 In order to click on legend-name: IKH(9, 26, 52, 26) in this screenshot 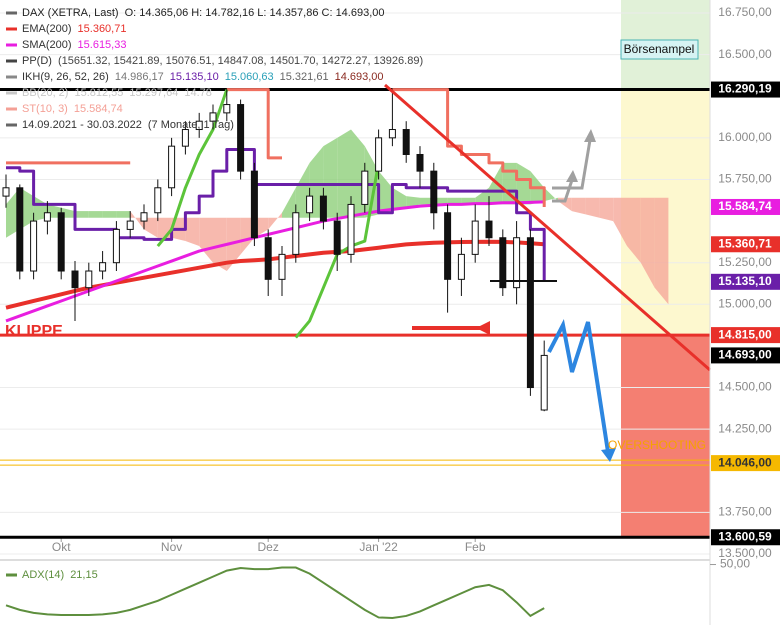, I will do `click(65, 77)`.